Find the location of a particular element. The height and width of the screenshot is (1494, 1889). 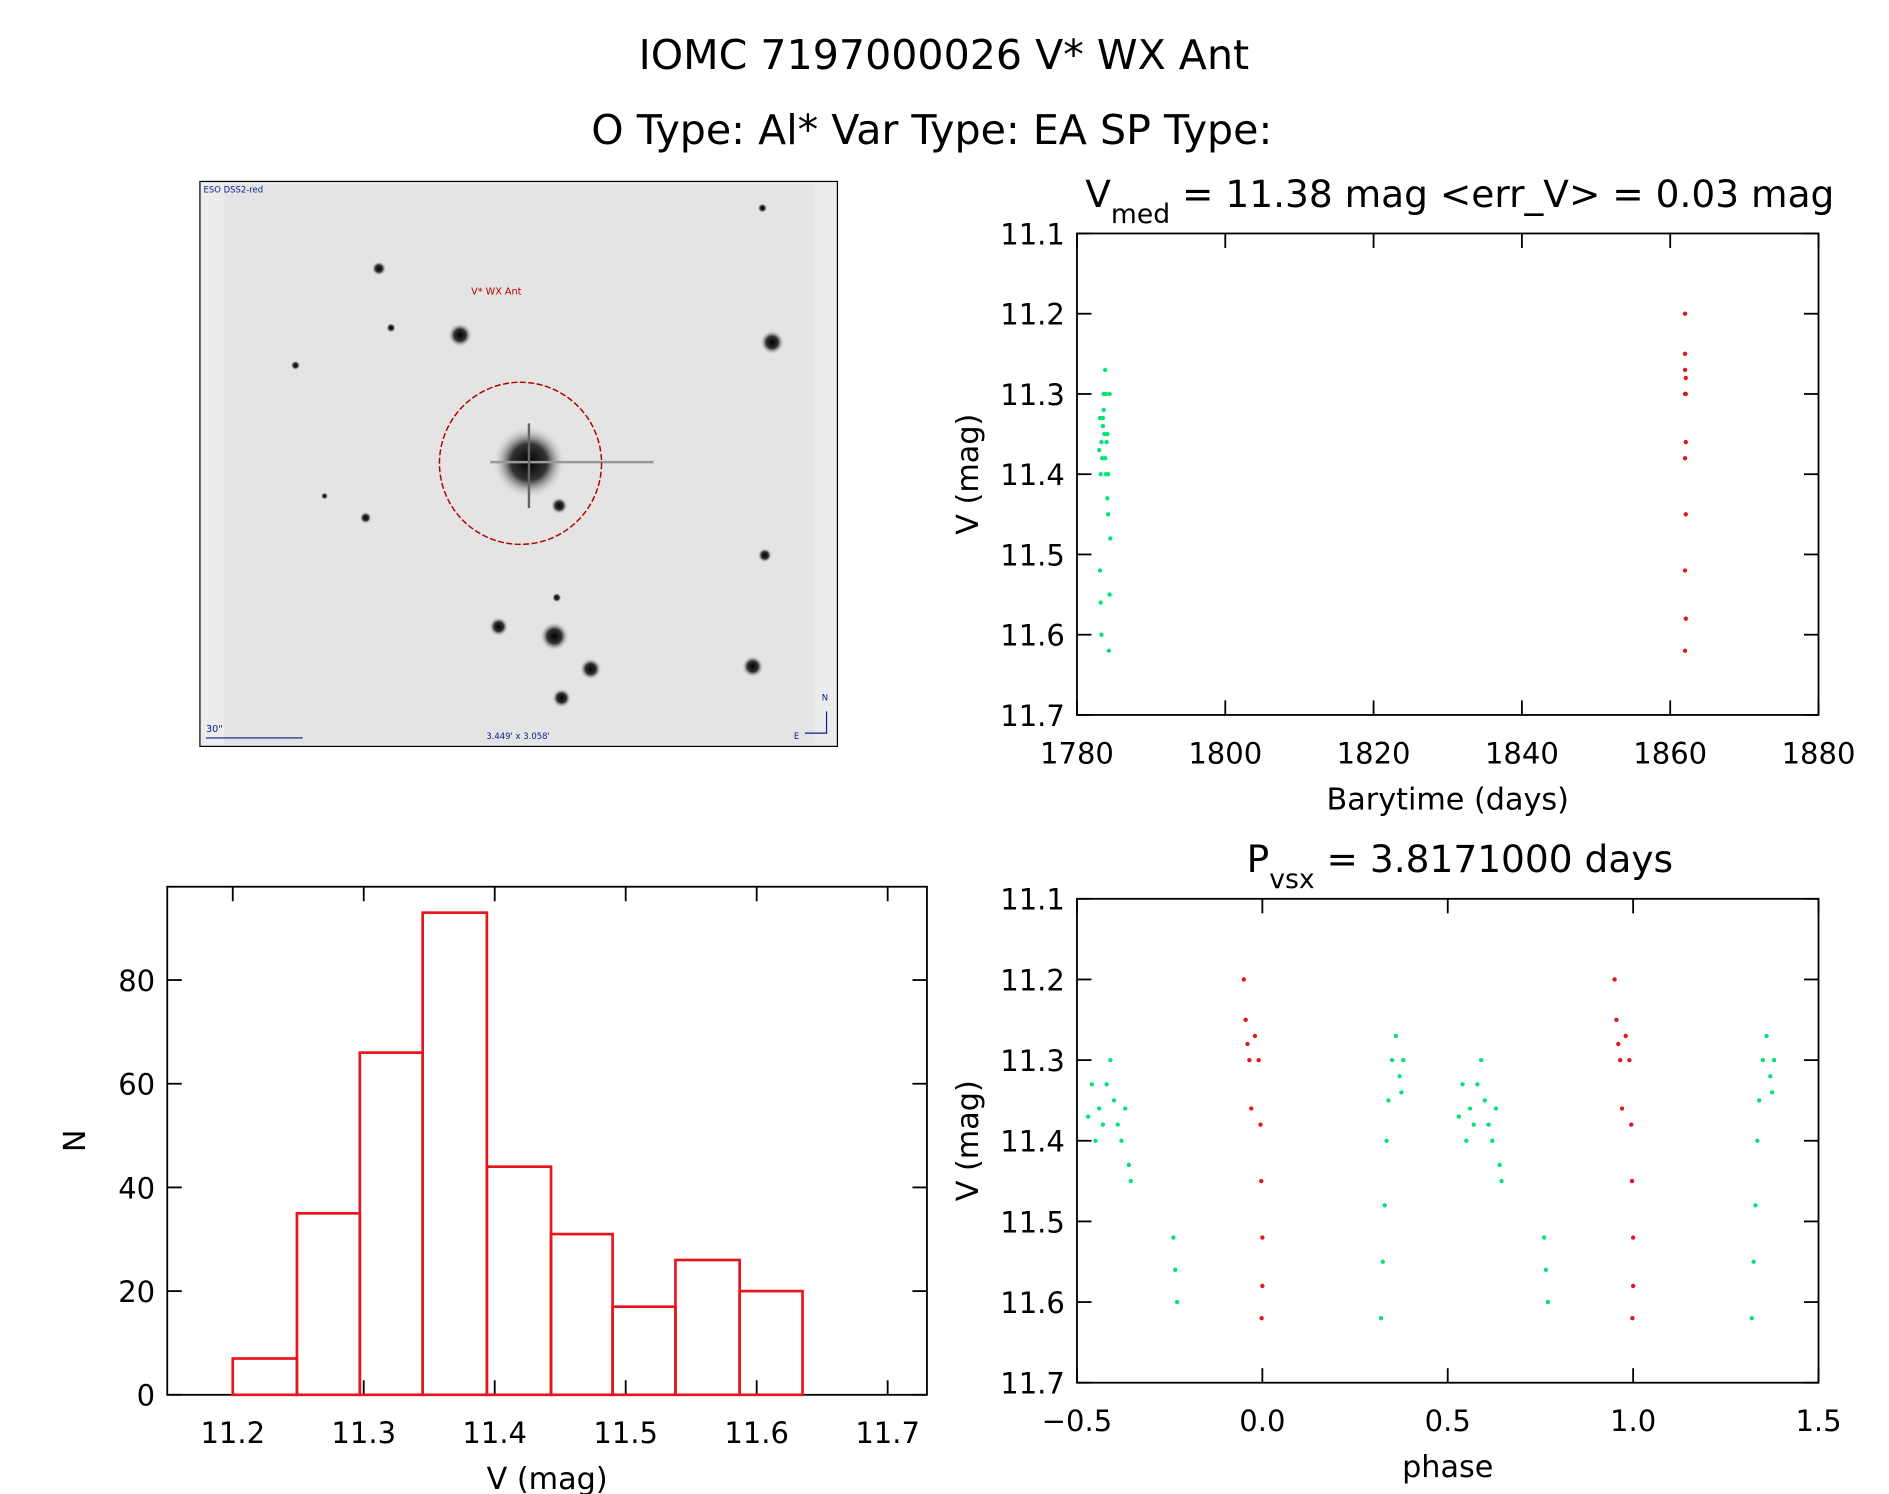

x-tick-label: 11.2 is located at coordinates (232, 1433).